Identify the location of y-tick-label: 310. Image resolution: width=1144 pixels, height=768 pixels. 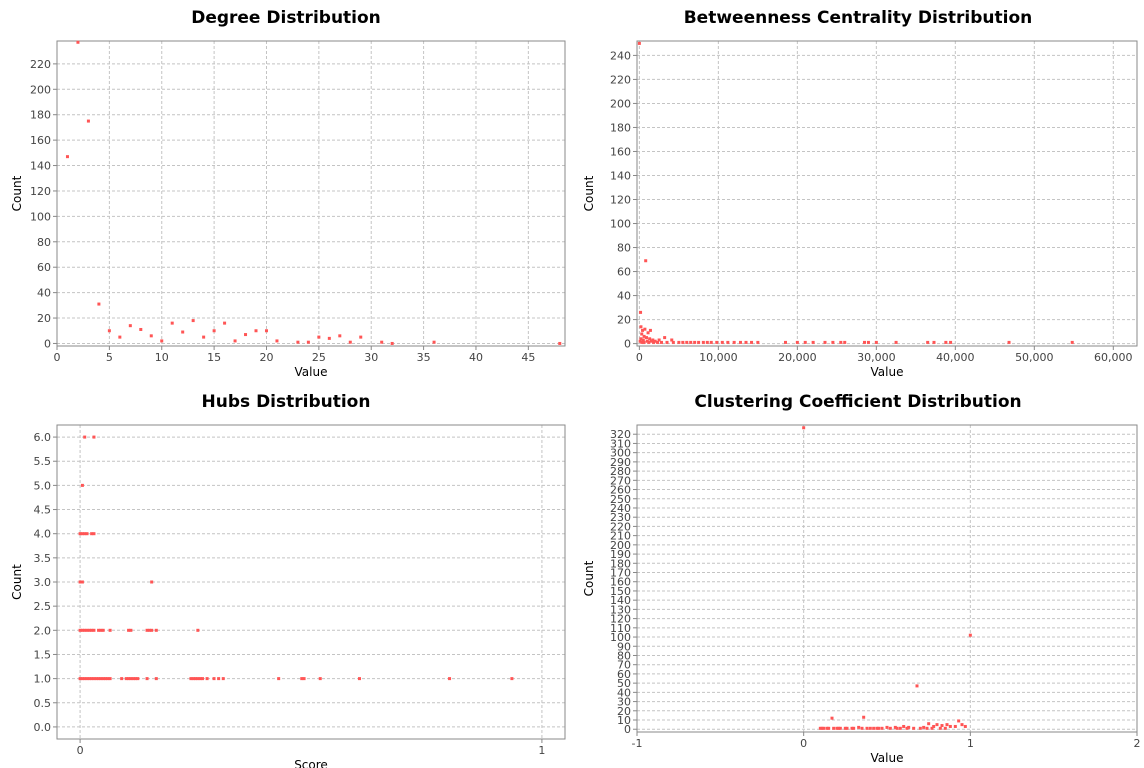
(620, 443).